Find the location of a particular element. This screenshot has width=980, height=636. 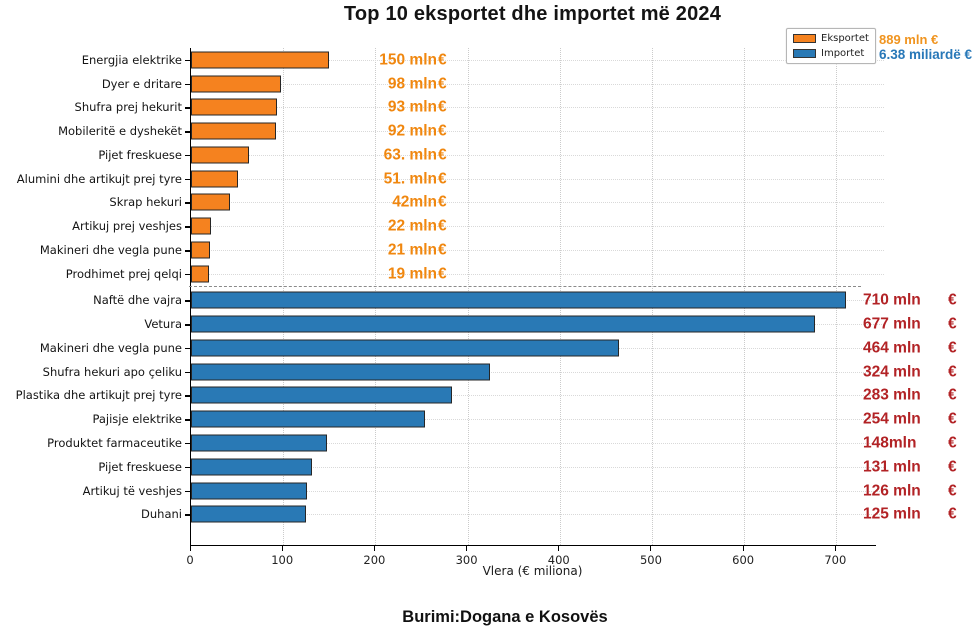

import-row: Vetura 677 mln € is located at coordinates (550, 324).